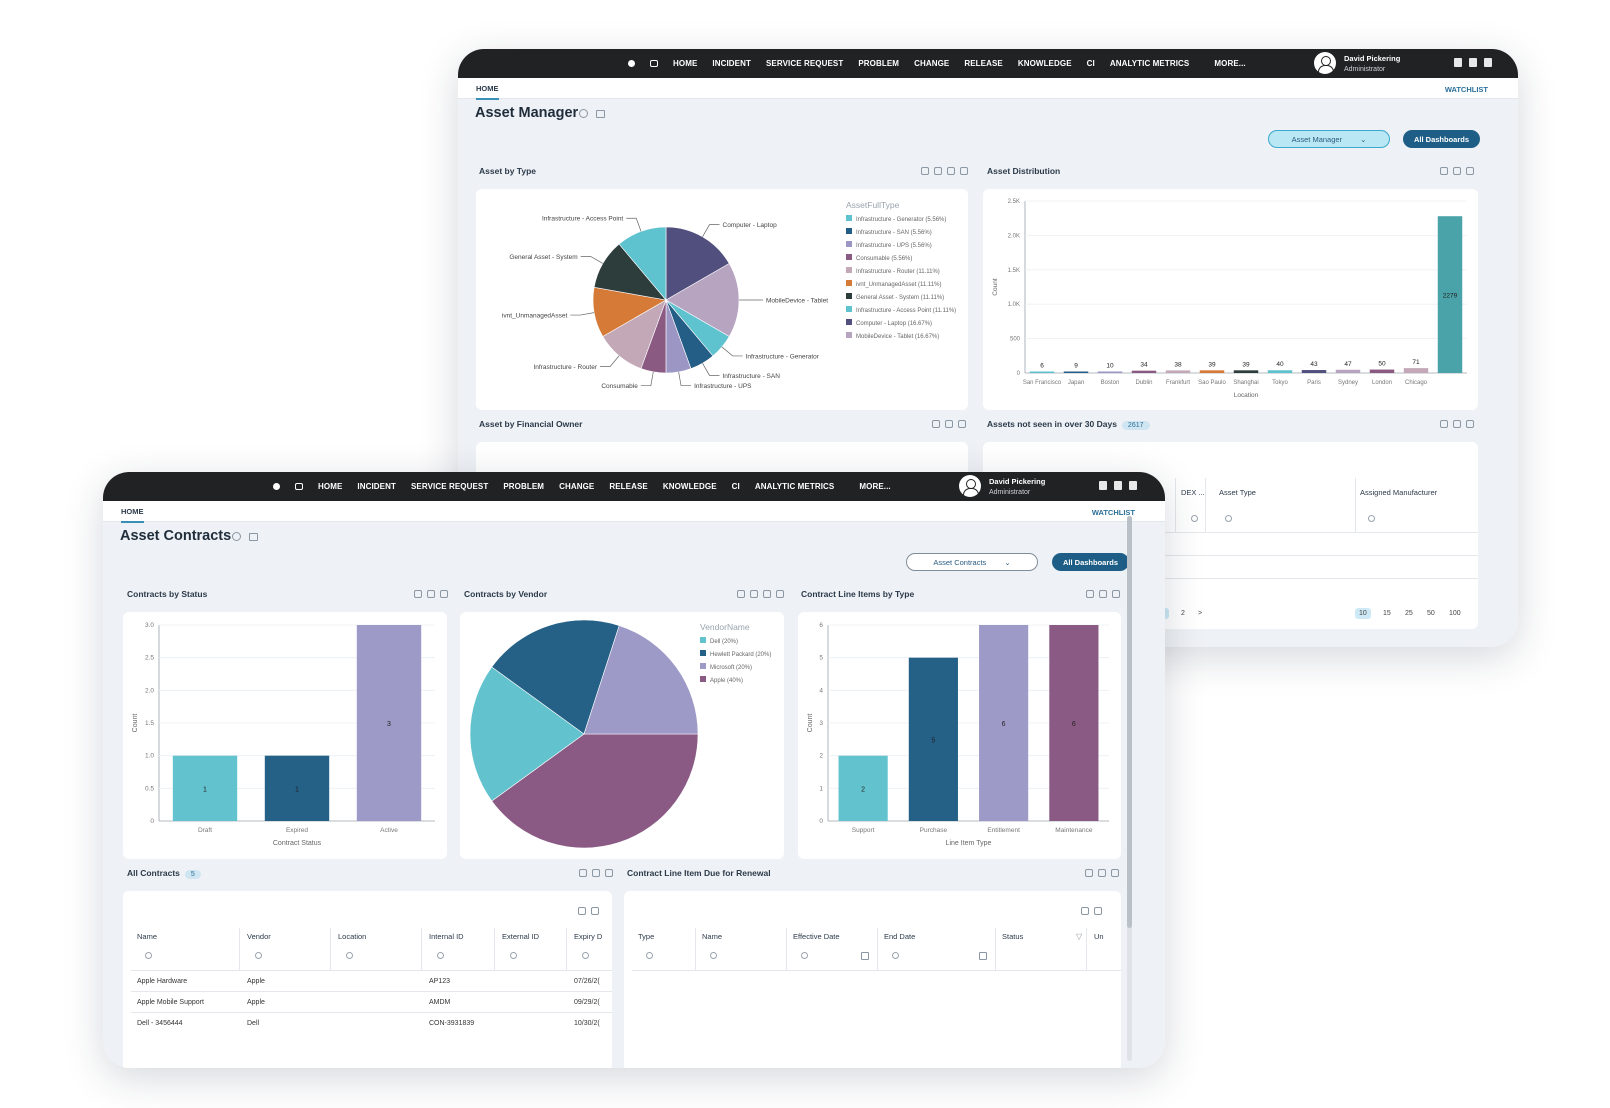  What do you see at coordinates (972, 562) in the screenshot?
I see `dashboard-select: Asset Contracts ⌄` at bounding box center [972, 562].